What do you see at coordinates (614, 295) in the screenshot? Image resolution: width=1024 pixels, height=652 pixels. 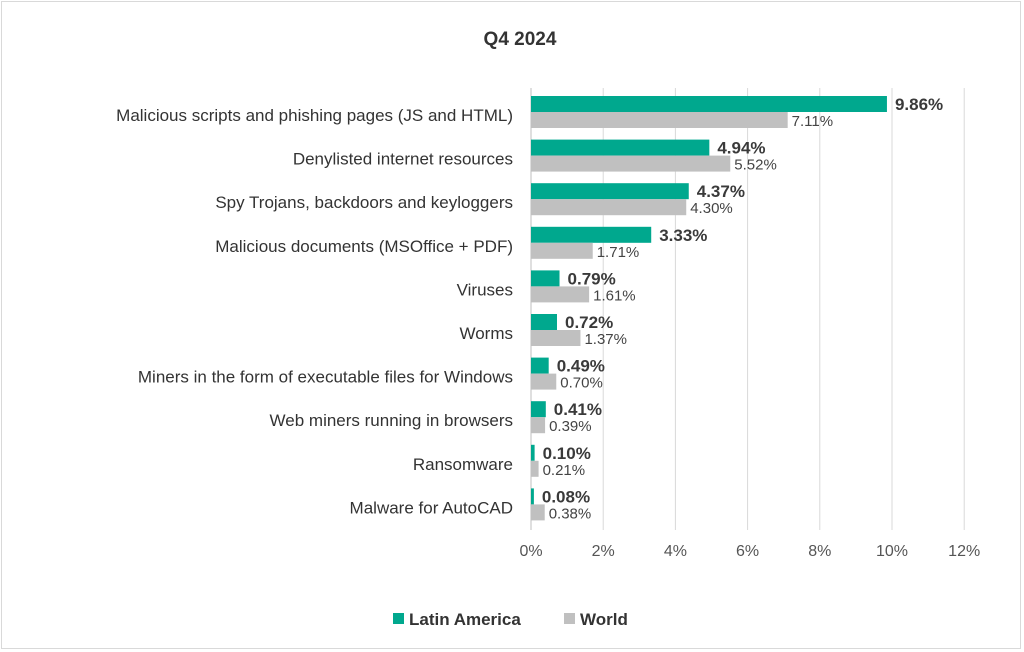 I see `value-label-world: 1.61%` at bounding box center [614, 295].